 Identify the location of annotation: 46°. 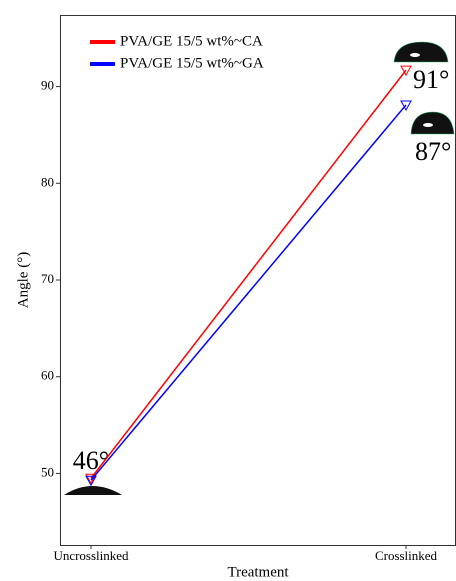
(91, 460).